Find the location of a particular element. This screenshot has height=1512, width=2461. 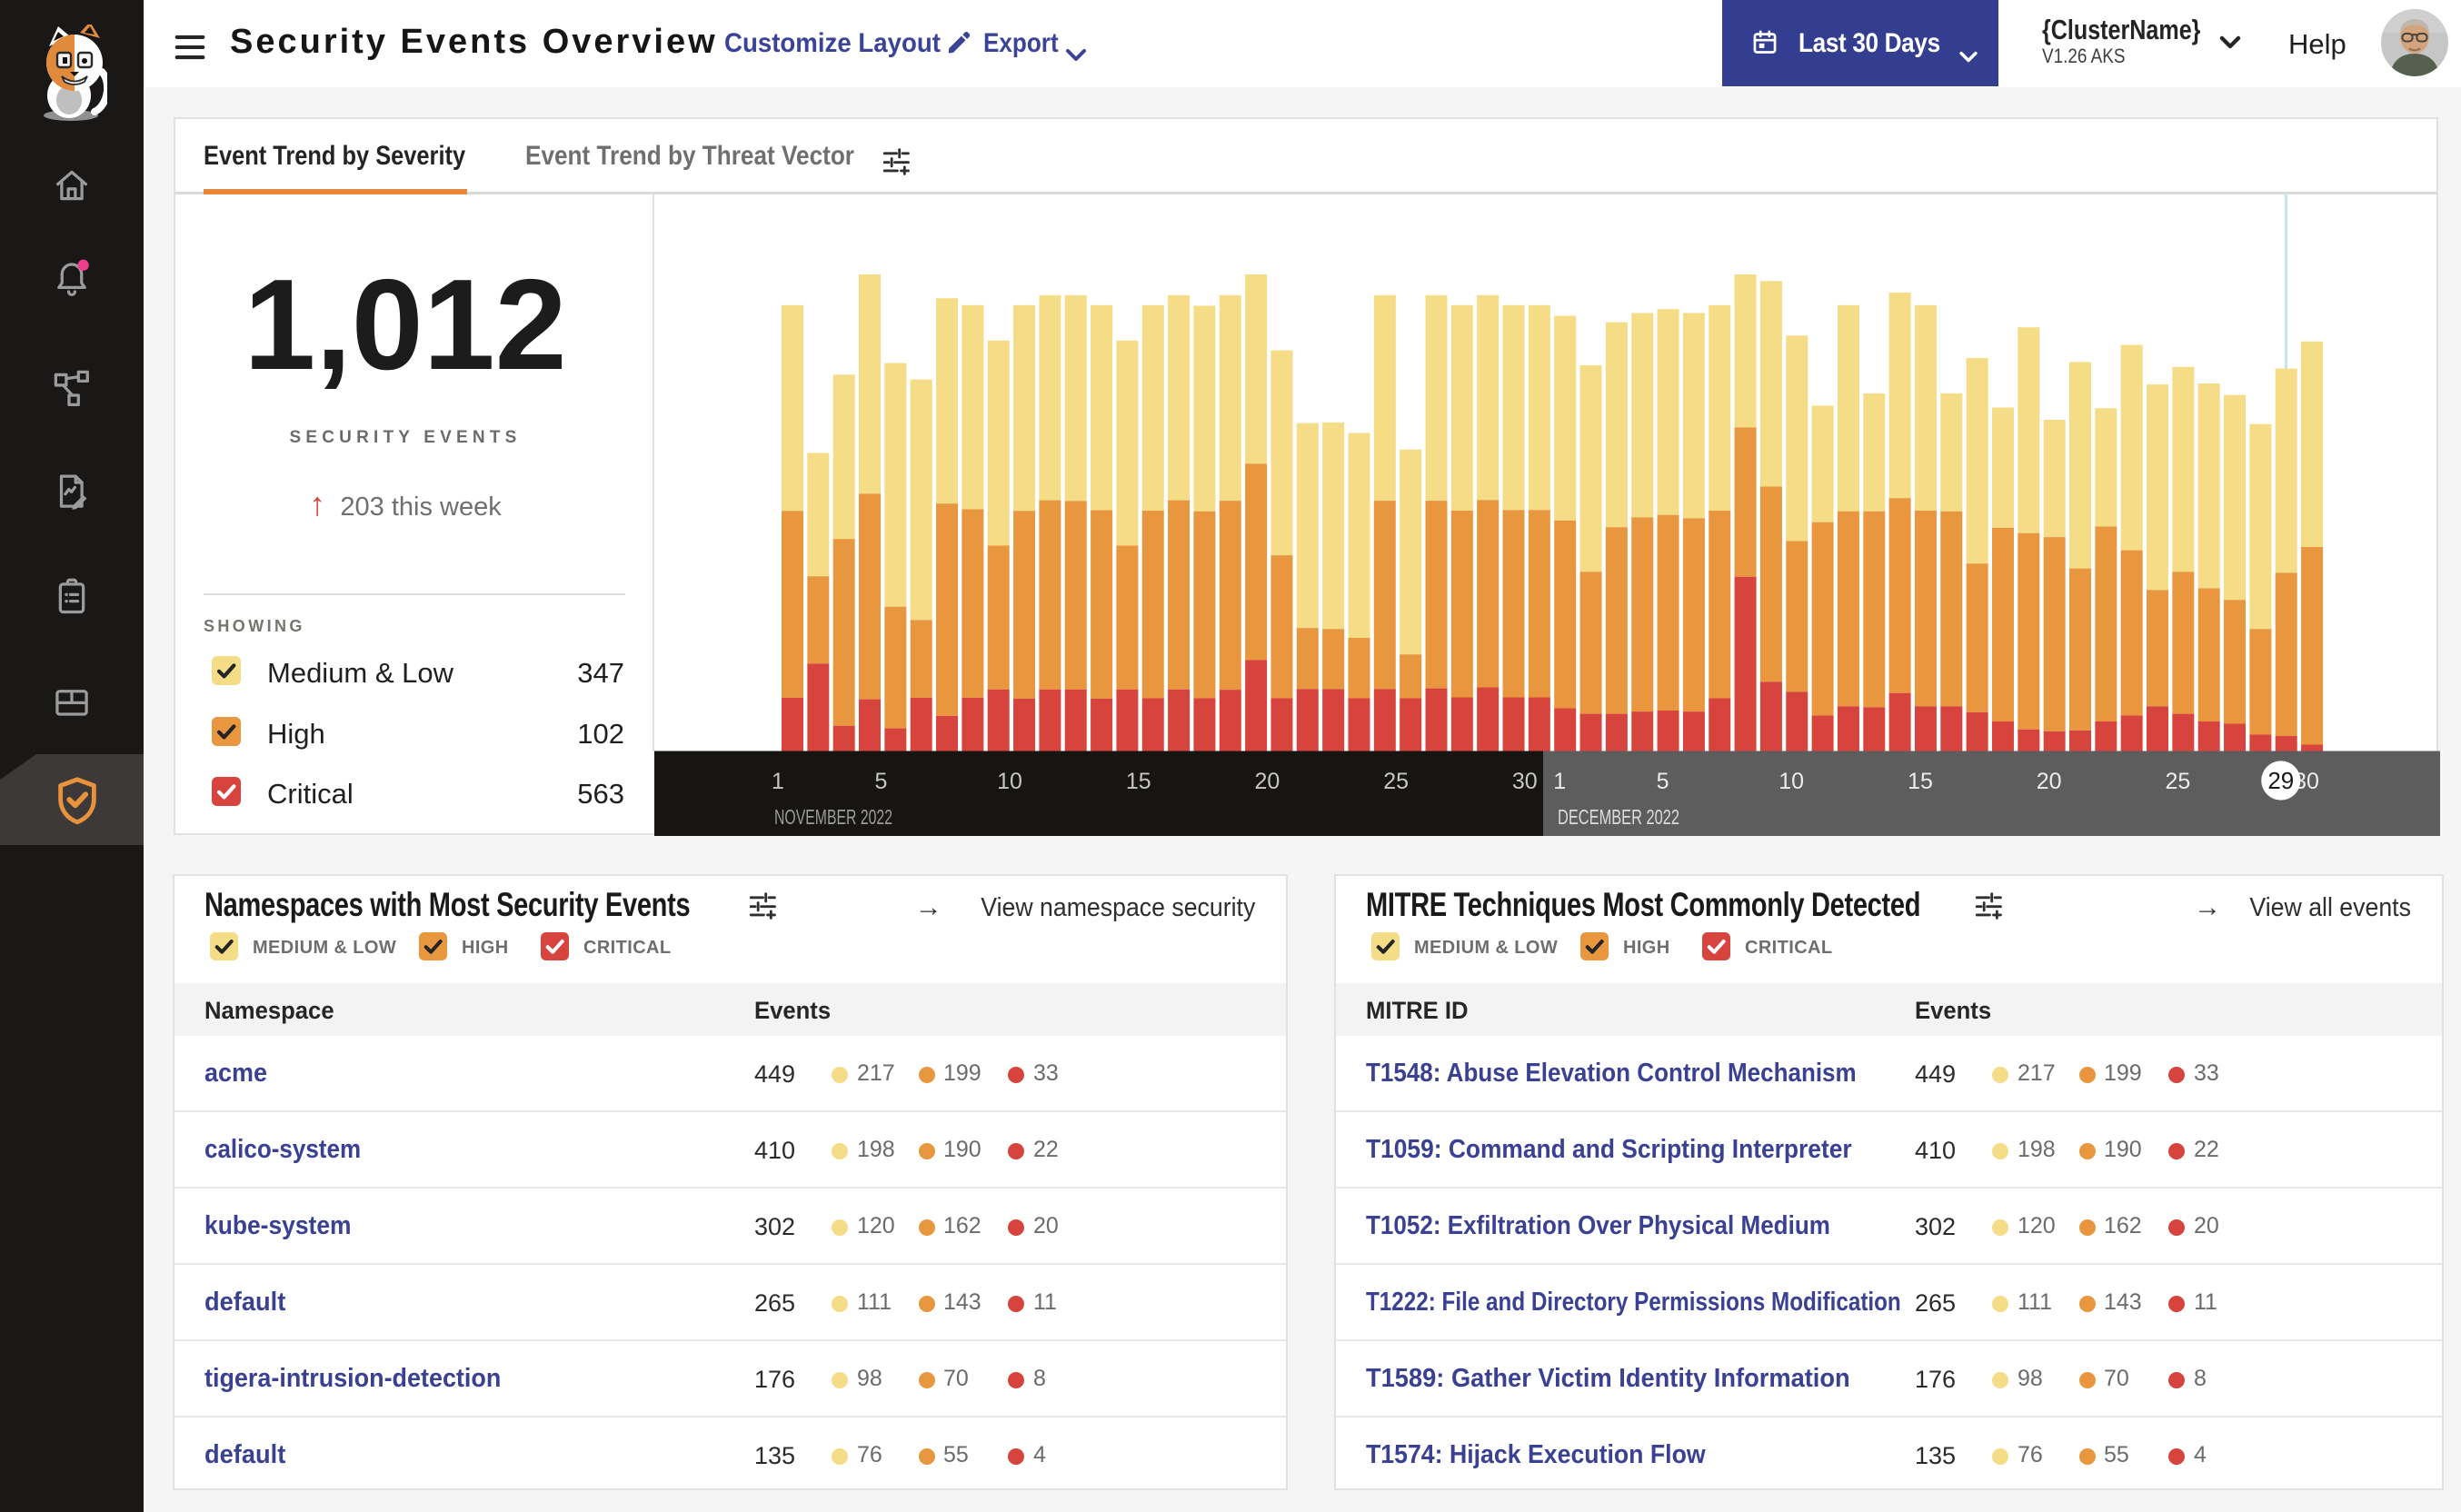

svg-text: 29 is located at coordinates (2280, 780).